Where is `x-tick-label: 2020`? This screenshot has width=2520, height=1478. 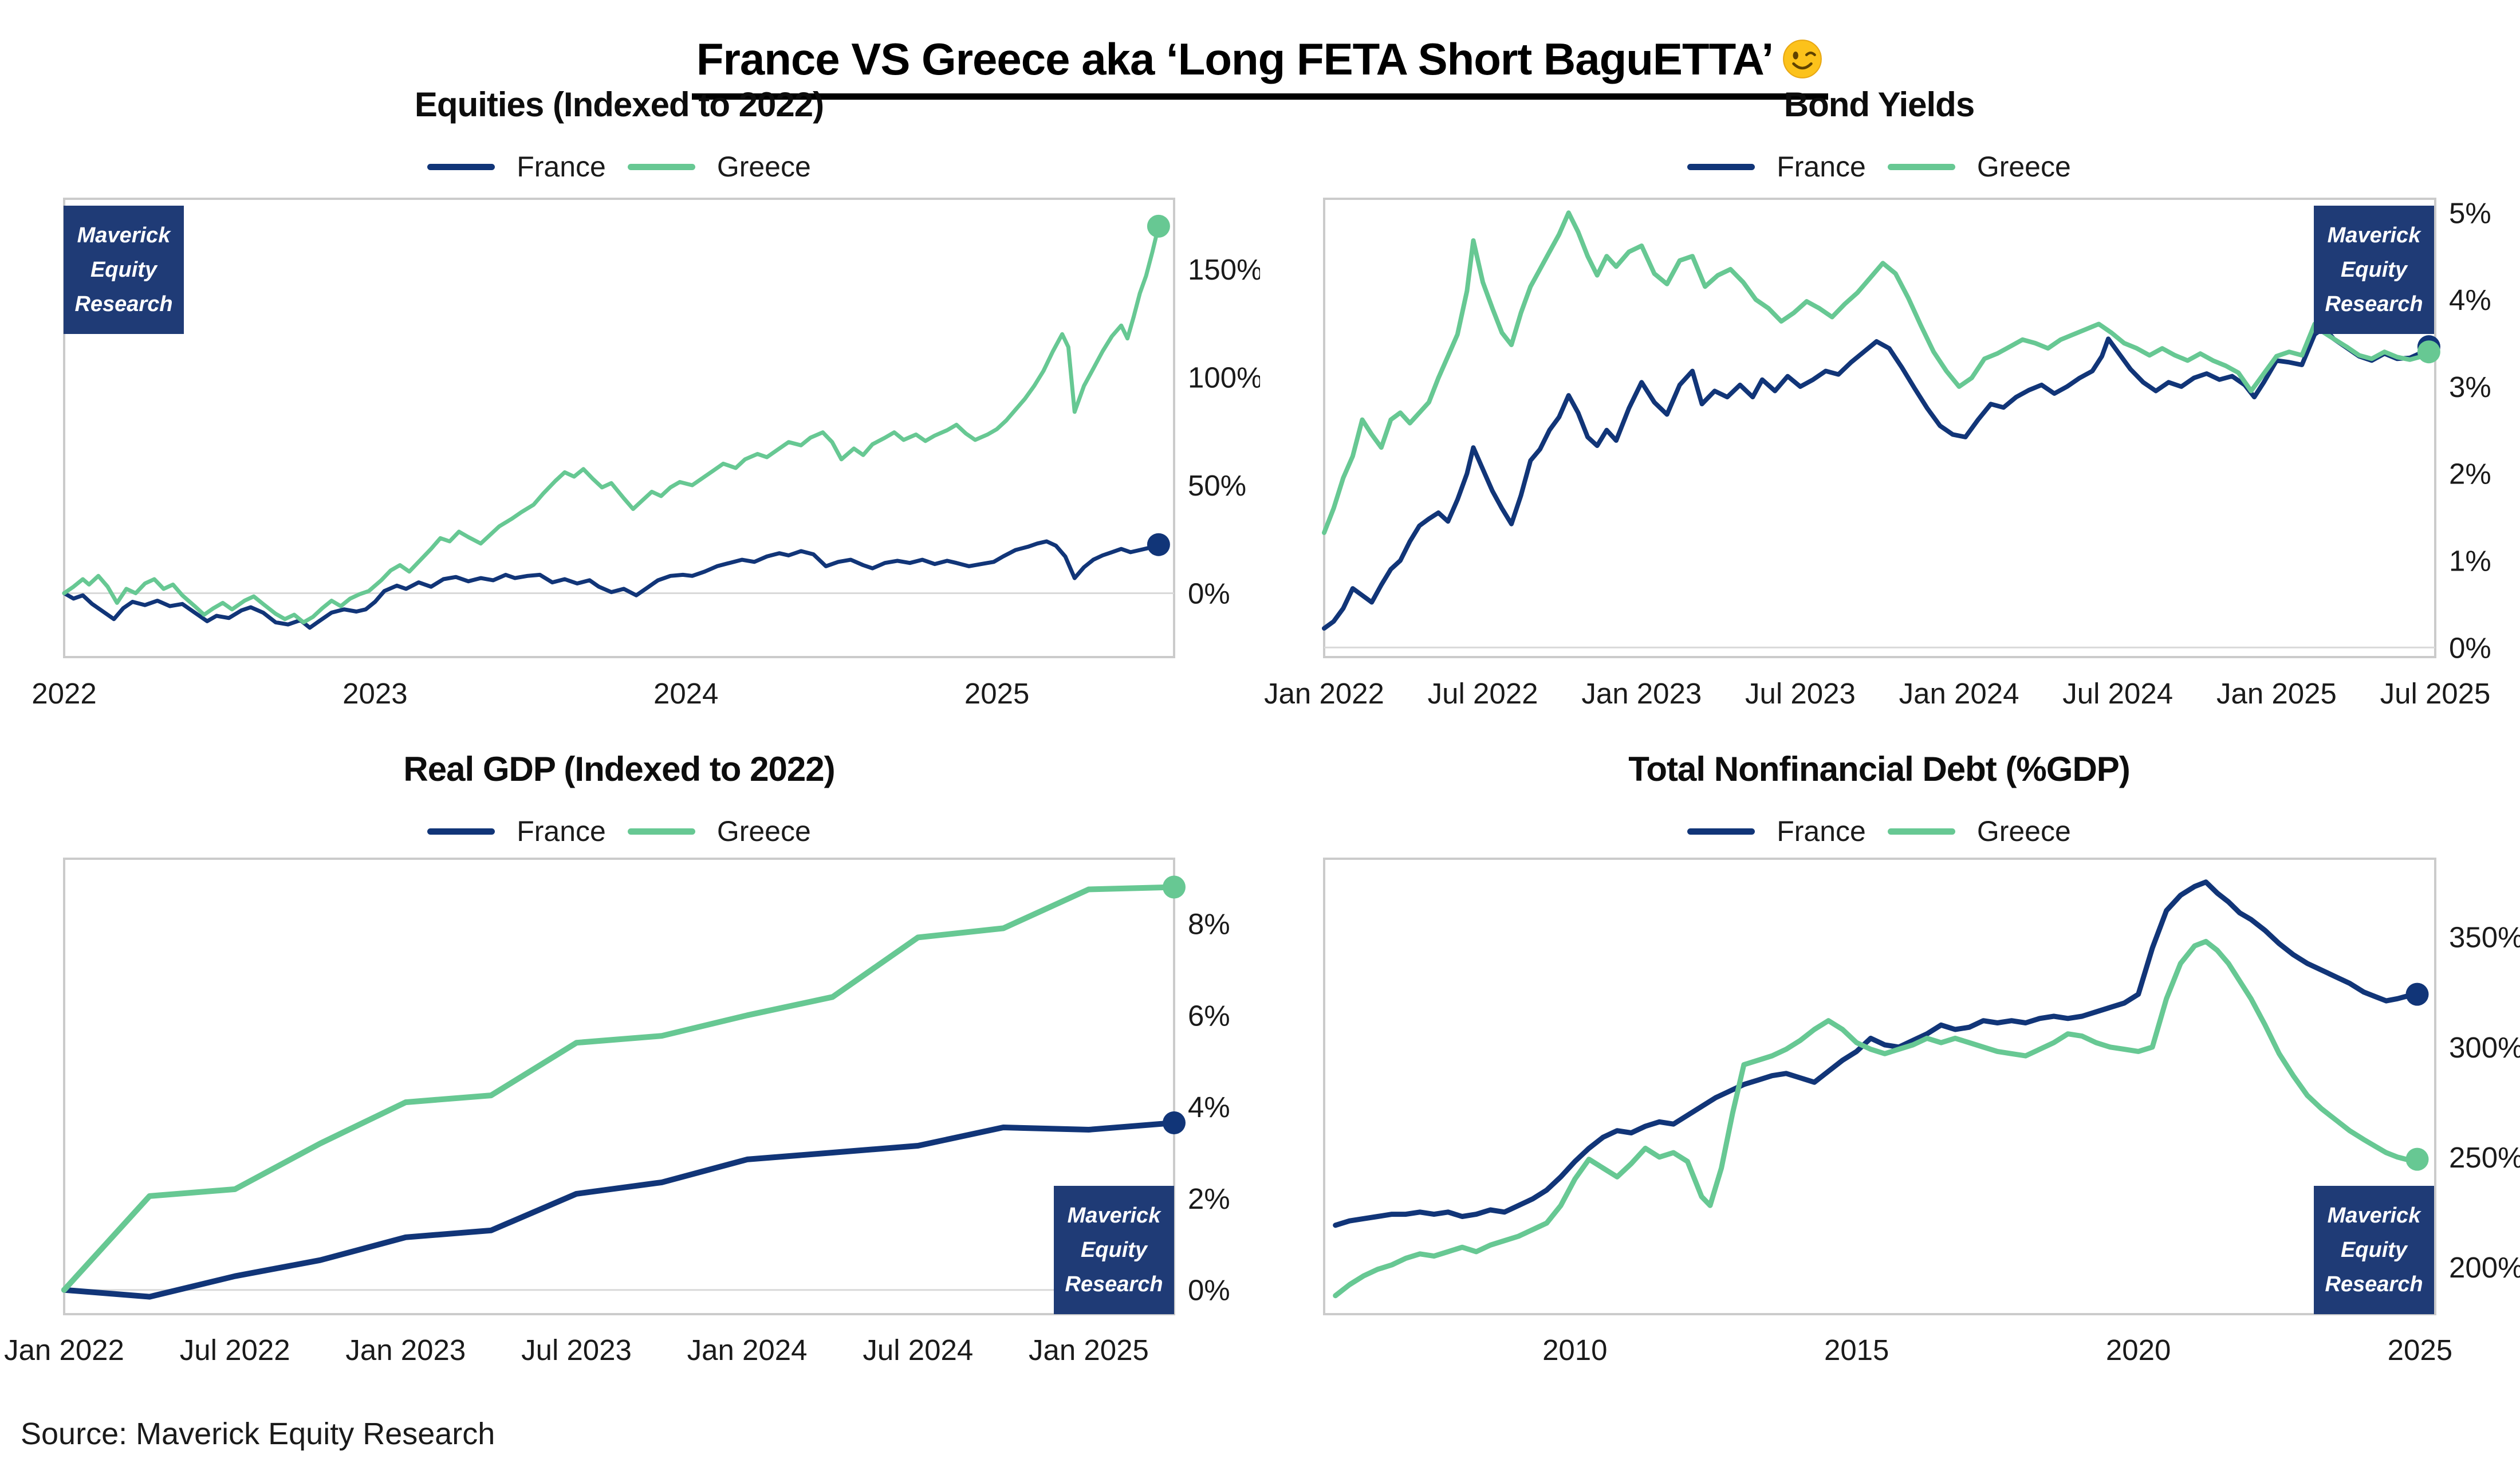
x-tick-label: 2020 is located at coordinates (2139, 1350).